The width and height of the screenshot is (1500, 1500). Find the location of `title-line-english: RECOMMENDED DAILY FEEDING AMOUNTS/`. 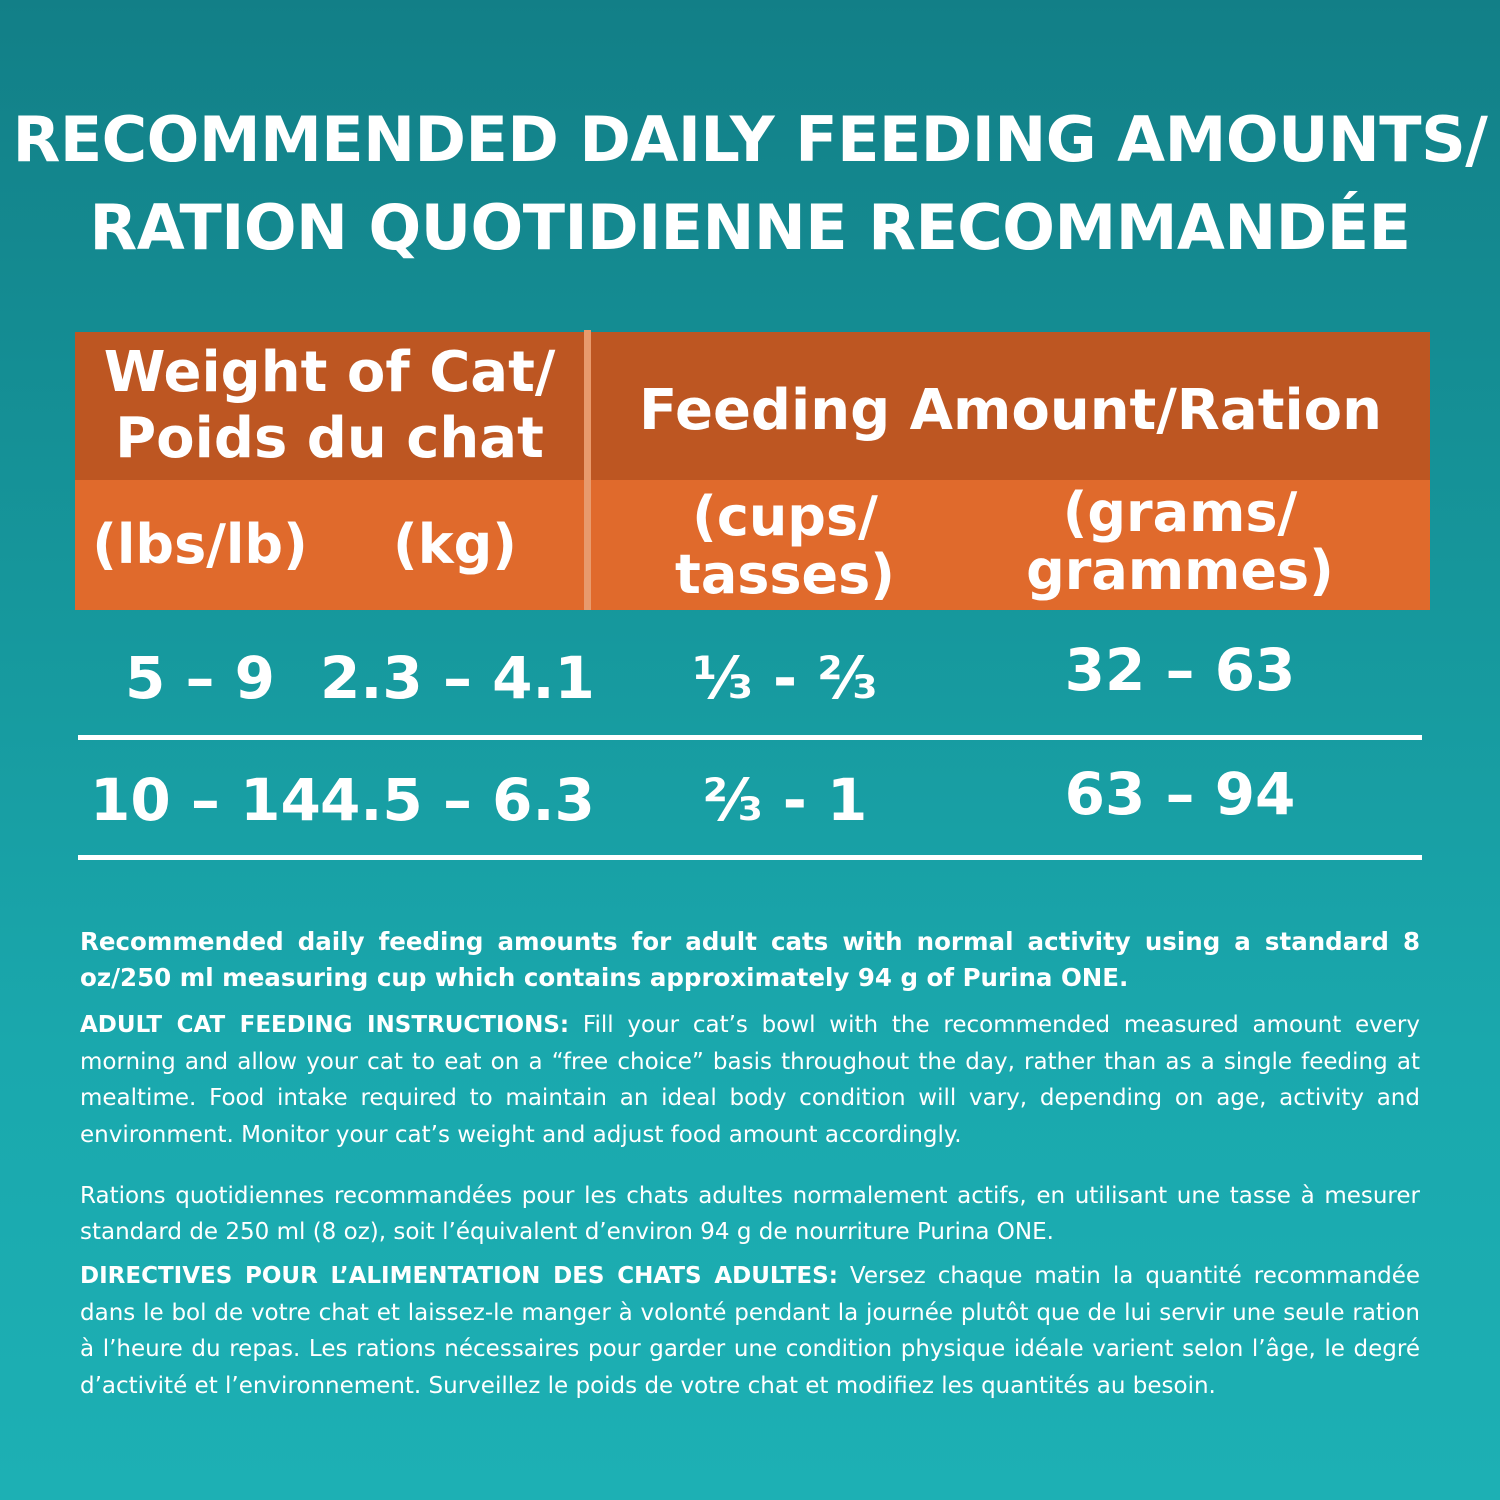

title-line-english: RECOMMENDED DAILY FEEDING AMOUNTS/ is located at coordinates (750, 139).